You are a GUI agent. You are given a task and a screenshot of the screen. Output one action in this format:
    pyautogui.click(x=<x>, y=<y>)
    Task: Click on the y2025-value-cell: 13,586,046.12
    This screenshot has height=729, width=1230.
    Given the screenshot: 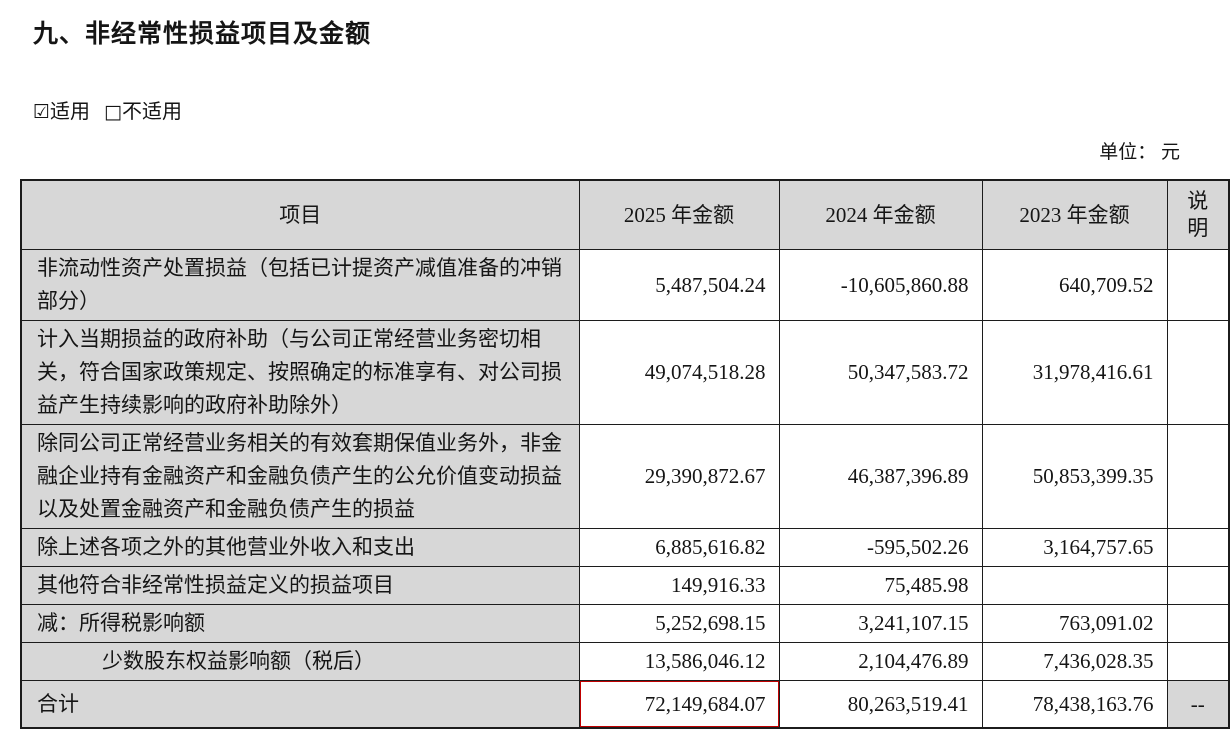 What is the action you would take?
    pyautogui.click(x=679, y=661)
    